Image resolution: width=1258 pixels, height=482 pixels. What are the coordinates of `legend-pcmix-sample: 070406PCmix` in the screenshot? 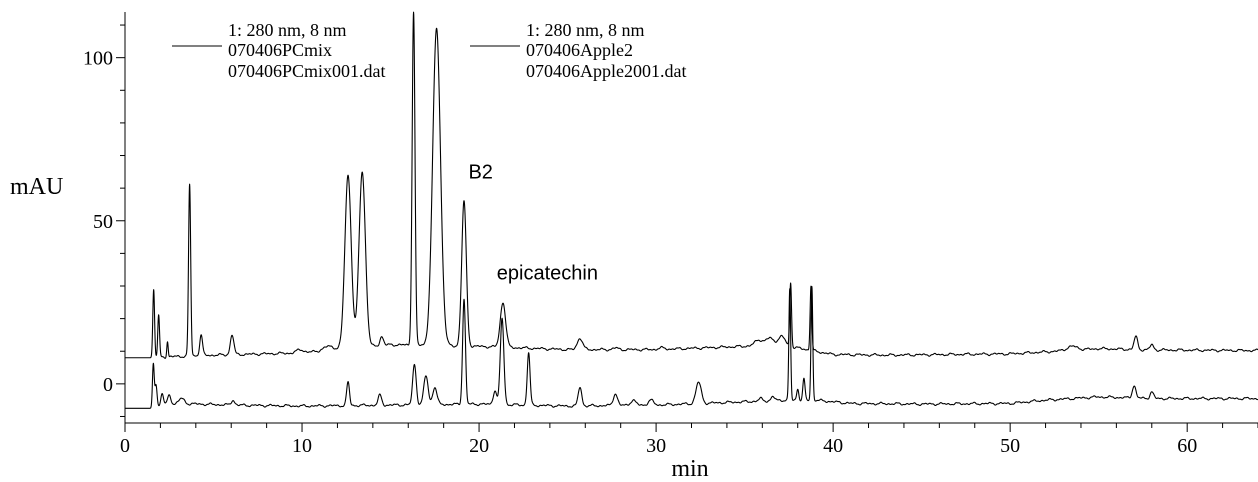 It's located at (280, 50).